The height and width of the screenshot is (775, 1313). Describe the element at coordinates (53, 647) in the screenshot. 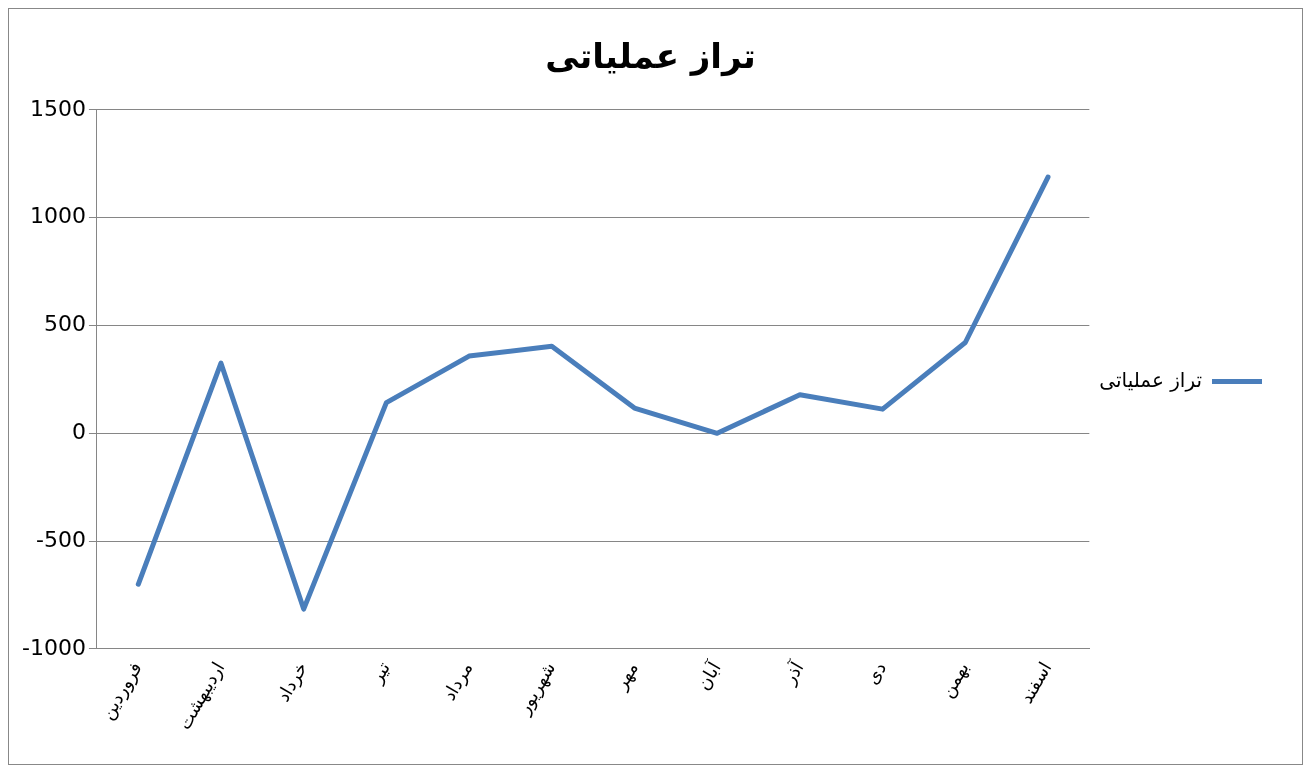

I see `y-tick-label: -1000` at that location.